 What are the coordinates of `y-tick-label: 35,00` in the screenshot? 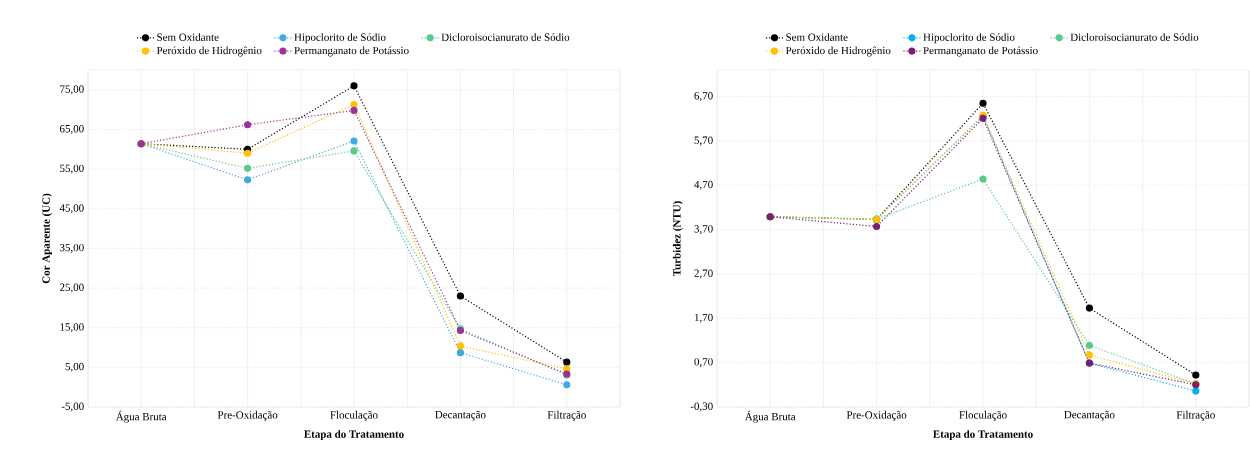 It's located at (72, 248).